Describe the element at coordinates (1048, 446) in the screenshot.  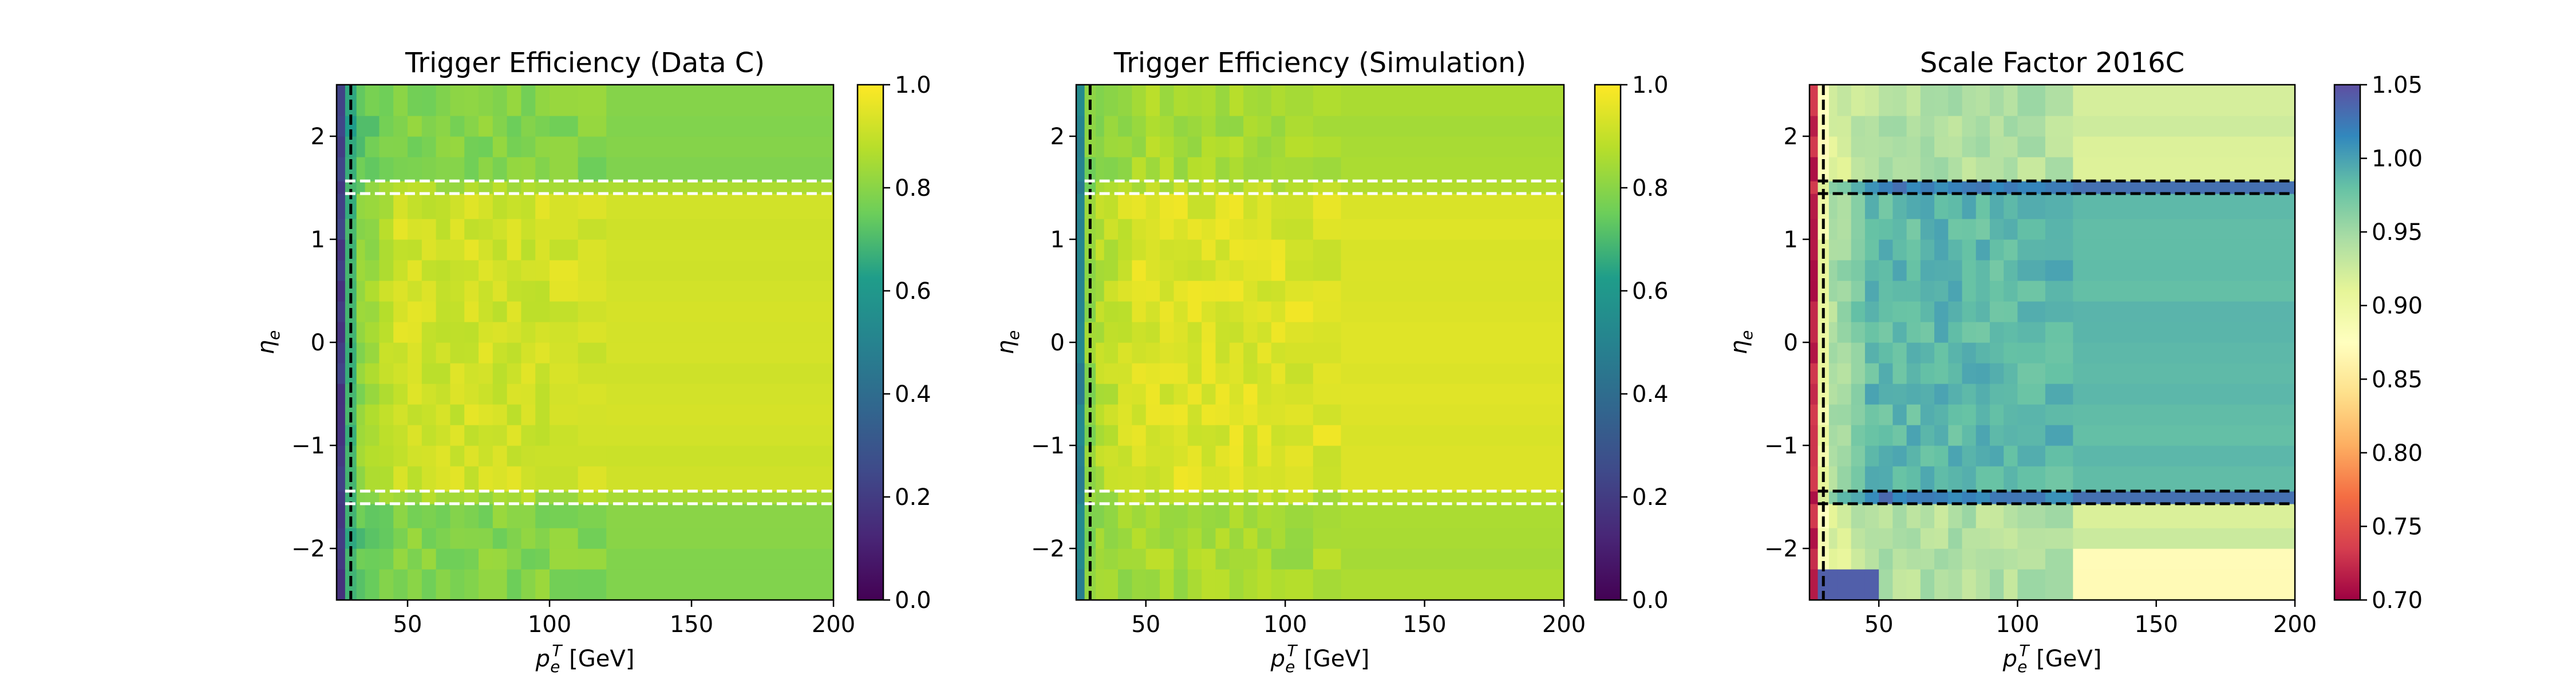
I see `y-tick-label: −1` at that location.